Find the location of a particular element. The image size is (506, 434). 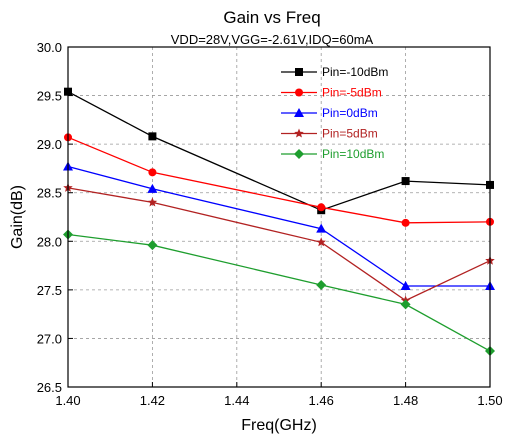

legend-item: Pin=5dBm is located at coordinates (329, 134).